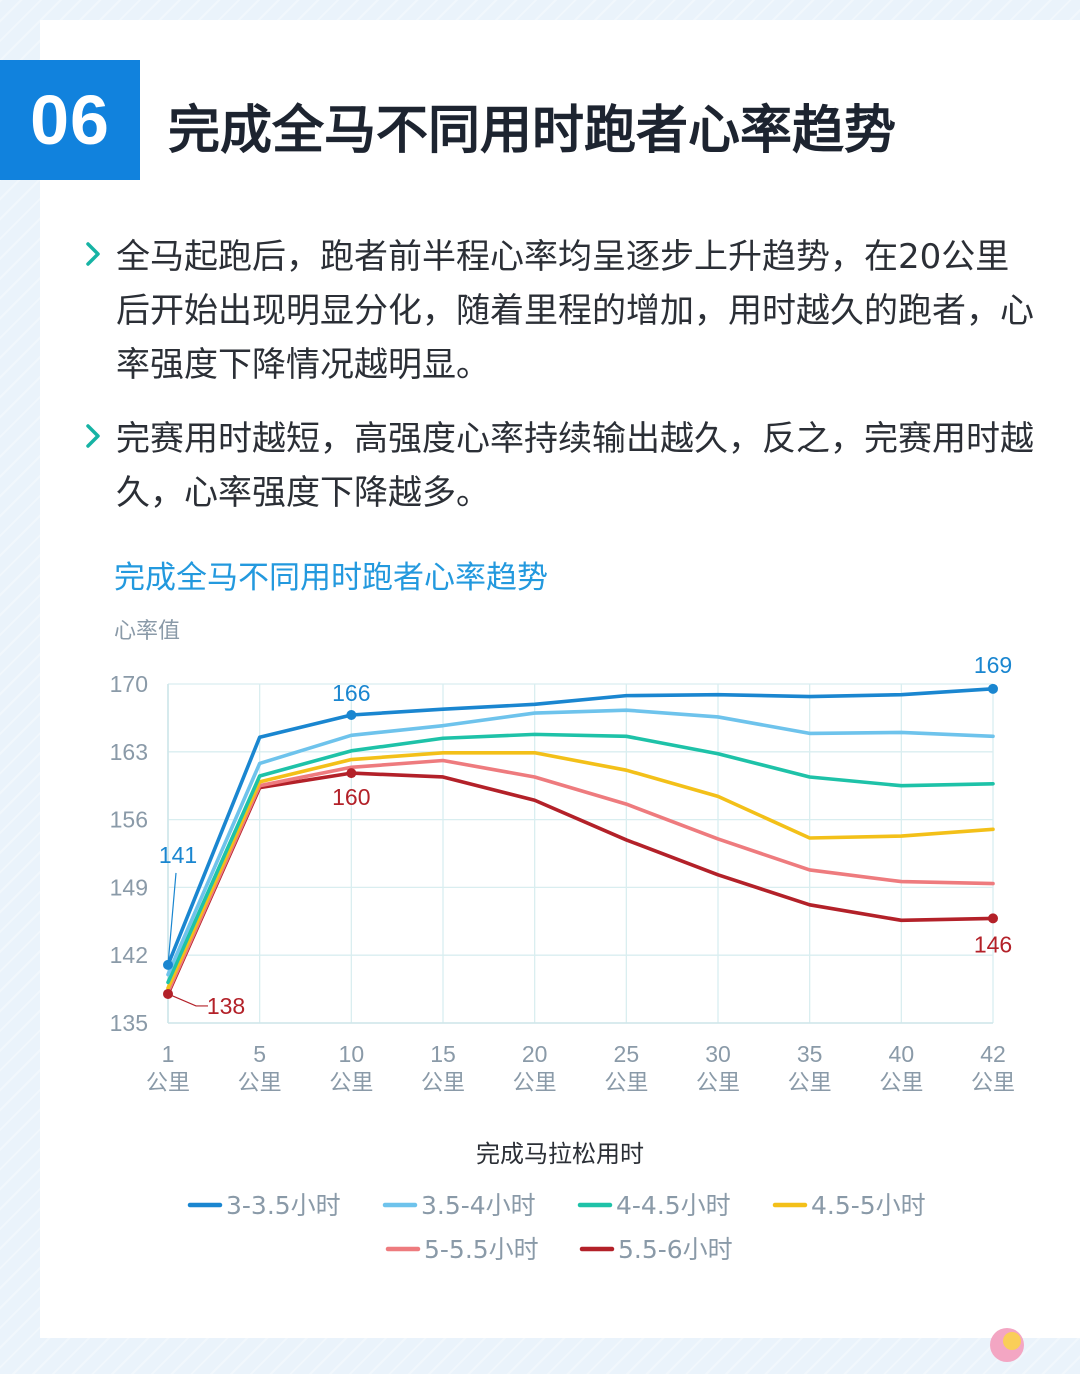 This screenshot has width=1080, height=1374. What do you see at coordinates (70, 120) in the screenshot?
I see `section-number: 06` at bounding box center [70, 120].